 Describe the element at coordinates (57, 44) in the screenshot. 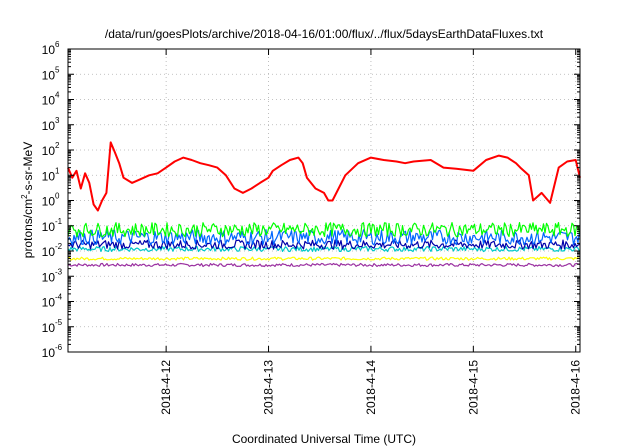

I see `y-tick-exponent: 6` at that location.